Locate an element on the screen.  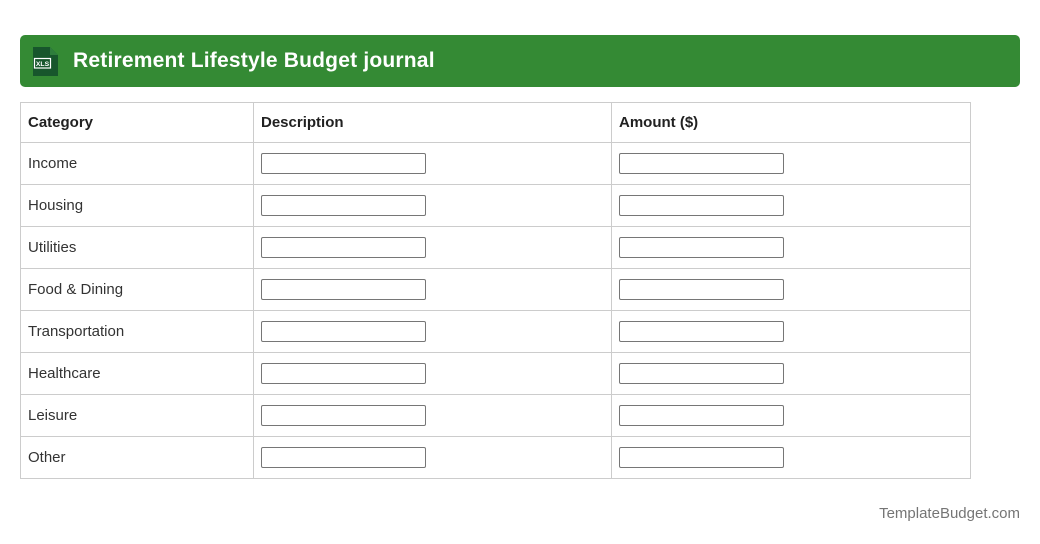
xls-file-icon: XLS is located at coordinates (45, 61).